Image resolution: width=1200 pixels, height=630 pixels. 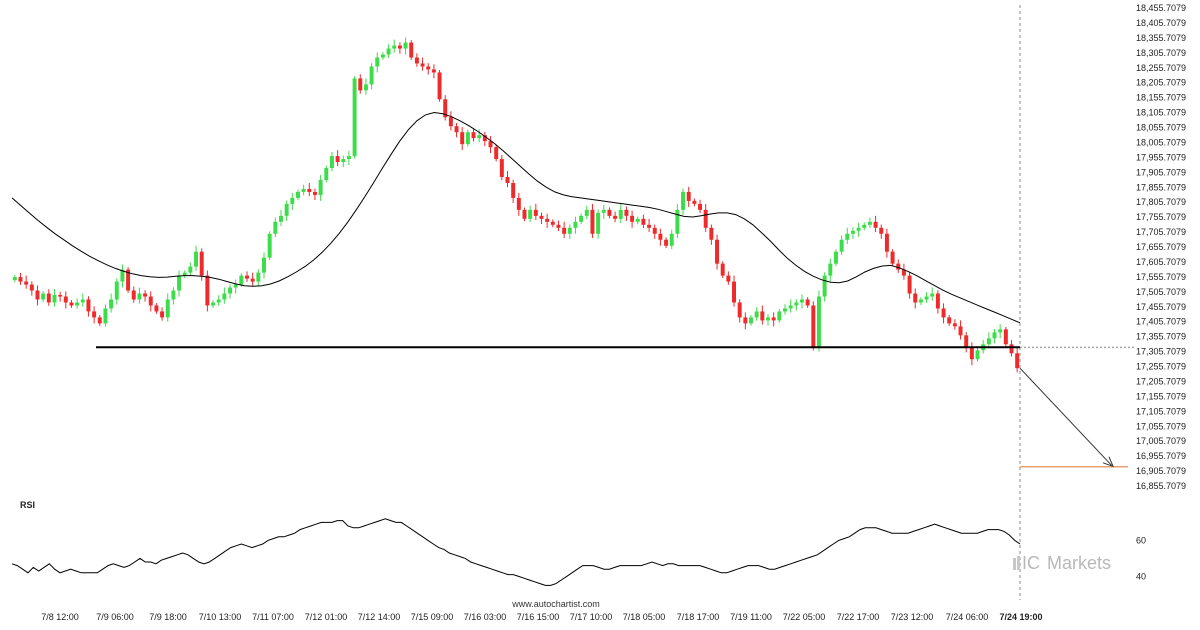 What do you see at coordinates (1161, 157) in the screenshot?
I see `price-tick-label: 17,955.7079` at bounding box center [1161, 157].